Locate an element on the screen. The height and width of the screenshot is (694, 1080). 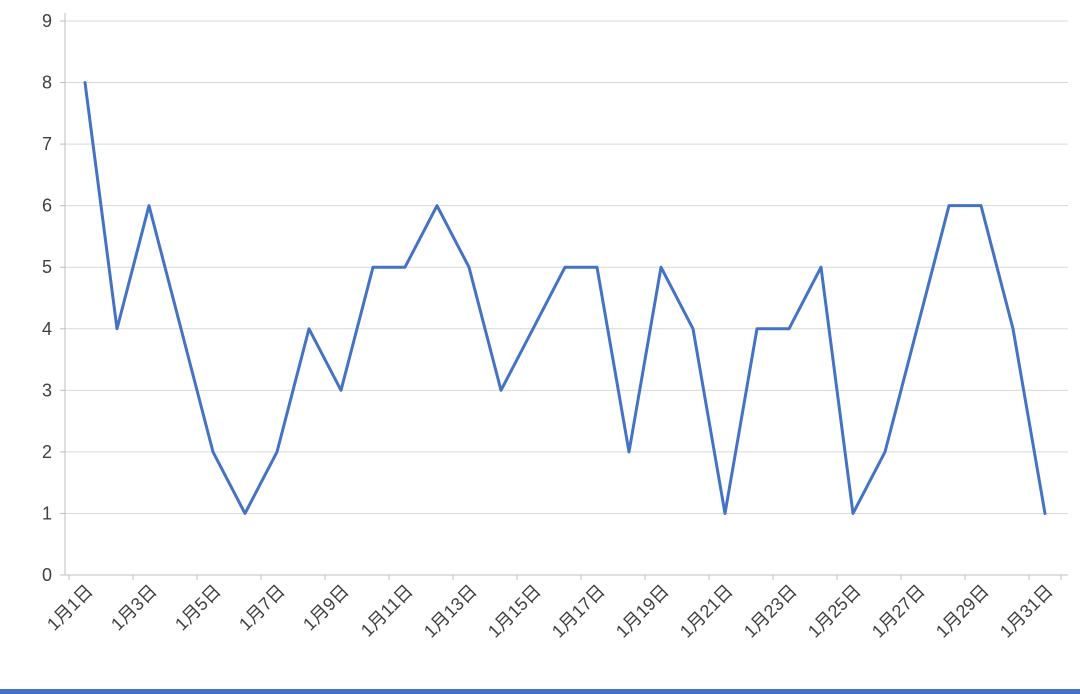
x-axis-label-group: 1月21日 is located at coordinates (706, 611).